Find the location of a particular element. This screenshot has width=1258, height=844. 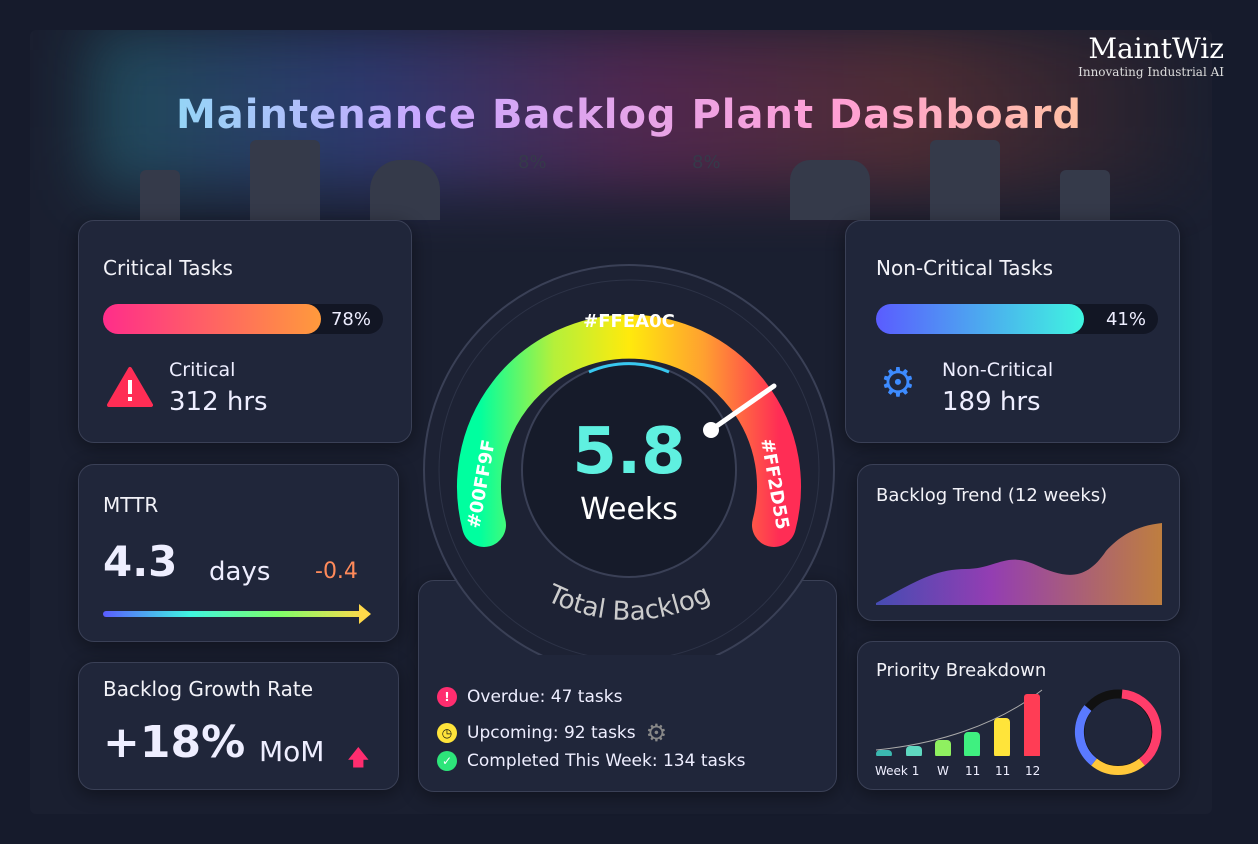

gauge-needle is located at coordinates (742, 408).